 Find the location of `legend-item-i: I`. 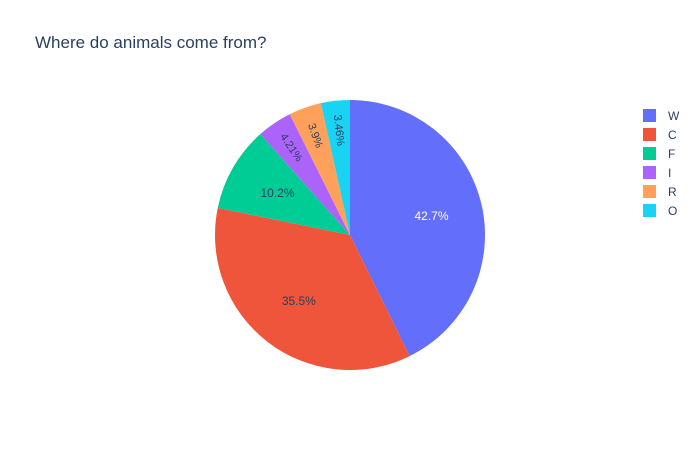

legend-item-i: I is located at coordinates (670, 172).